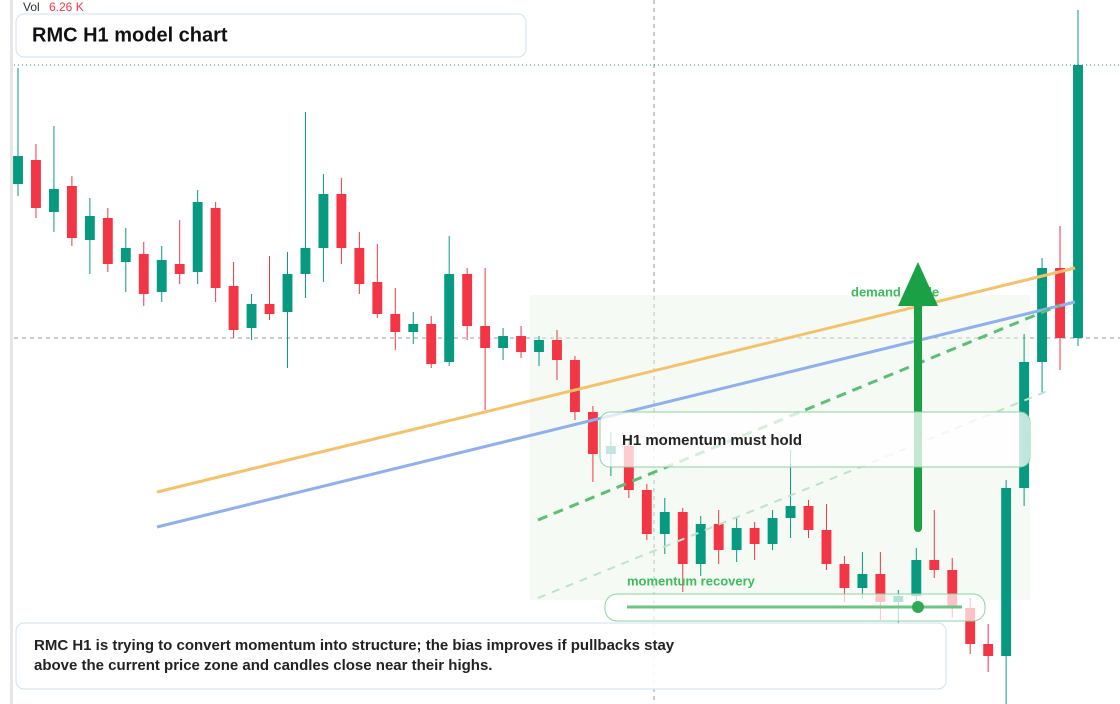 Image resolution: width=1120 pixels, height=704 pixels. What do you see at coordinates (794, 494) in the screenshot?
I see `dashed-channel-light` at bounding box center [794, 494].